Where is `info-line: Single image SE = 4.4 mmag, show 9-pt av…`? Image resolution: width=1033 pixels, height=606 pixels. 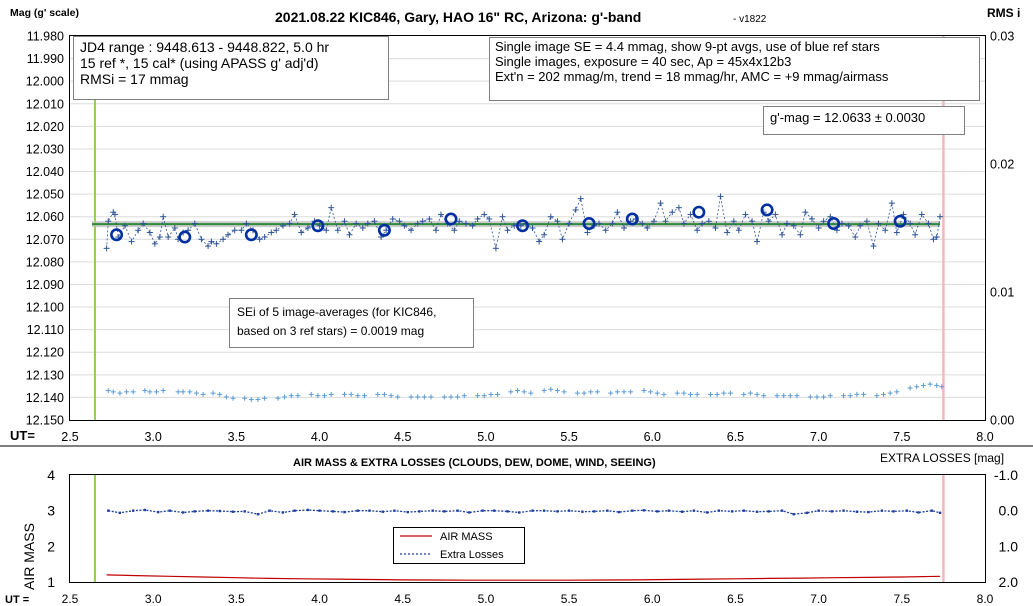 info-line: Single image SE = 4.4 mmag, show 9-pt av… is located at coordinates (687, 46).